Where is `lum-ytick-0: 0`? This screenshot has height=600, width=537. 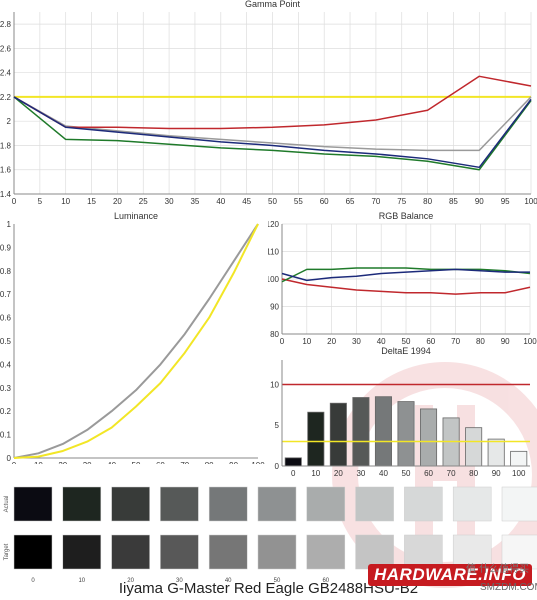 lum-ytick-0: 0 is located at coordinates (9, 458).